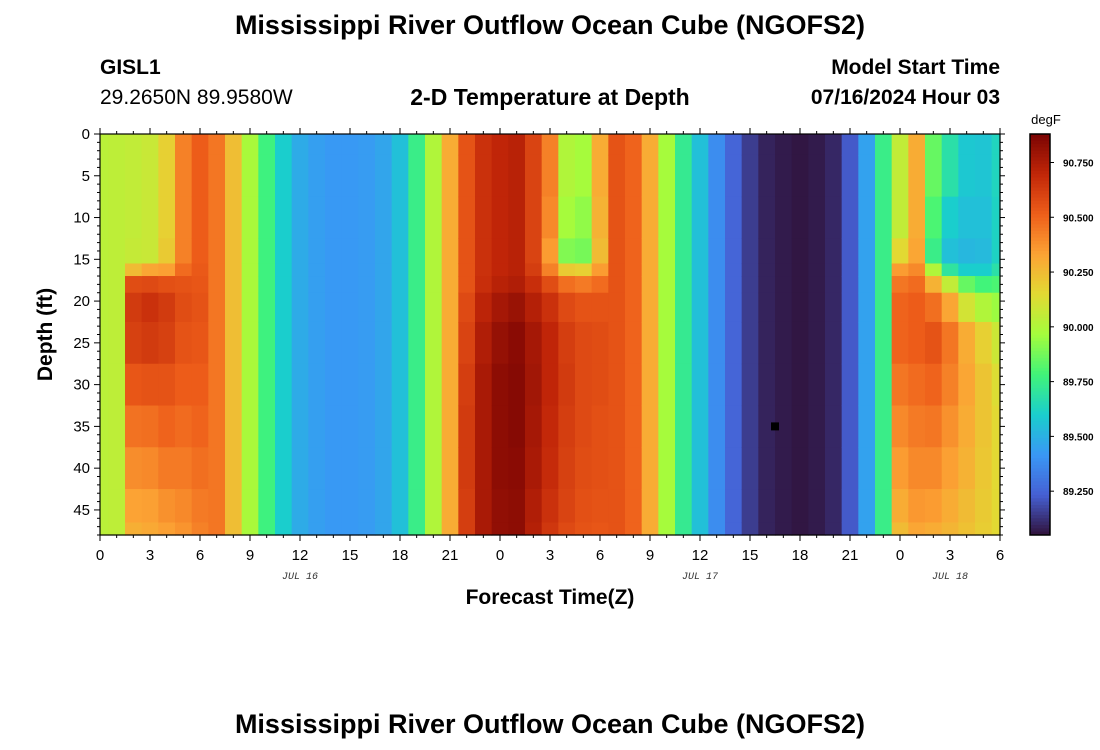  What do you see at coordinates (81, 468) in the screenshot?
I see `y-tick-label: 40` at bounding box center [81, 468].